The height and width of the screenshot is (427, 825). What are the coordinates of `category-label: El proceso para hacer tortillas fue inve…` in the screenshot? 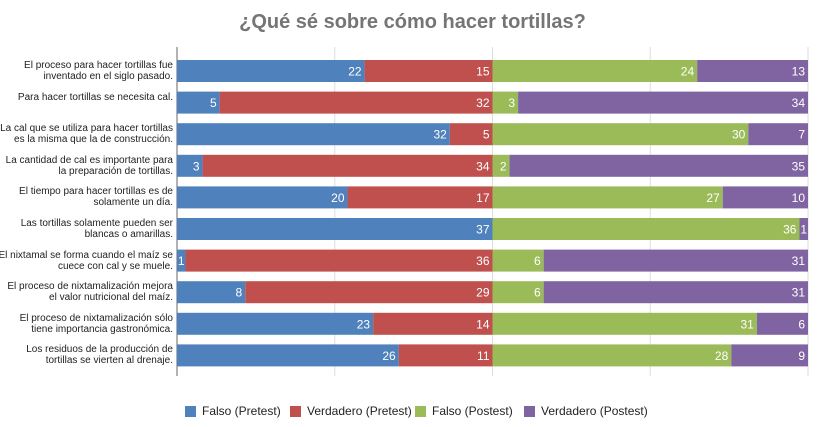 It's located at (98, 71).